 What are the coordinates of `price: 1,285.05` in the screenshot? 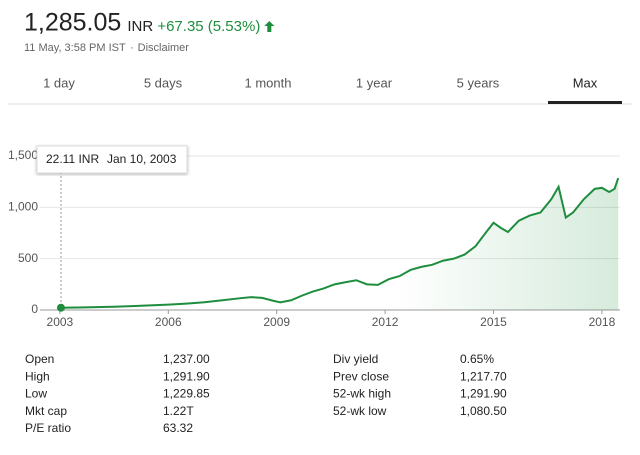 It's located at (72, 23).